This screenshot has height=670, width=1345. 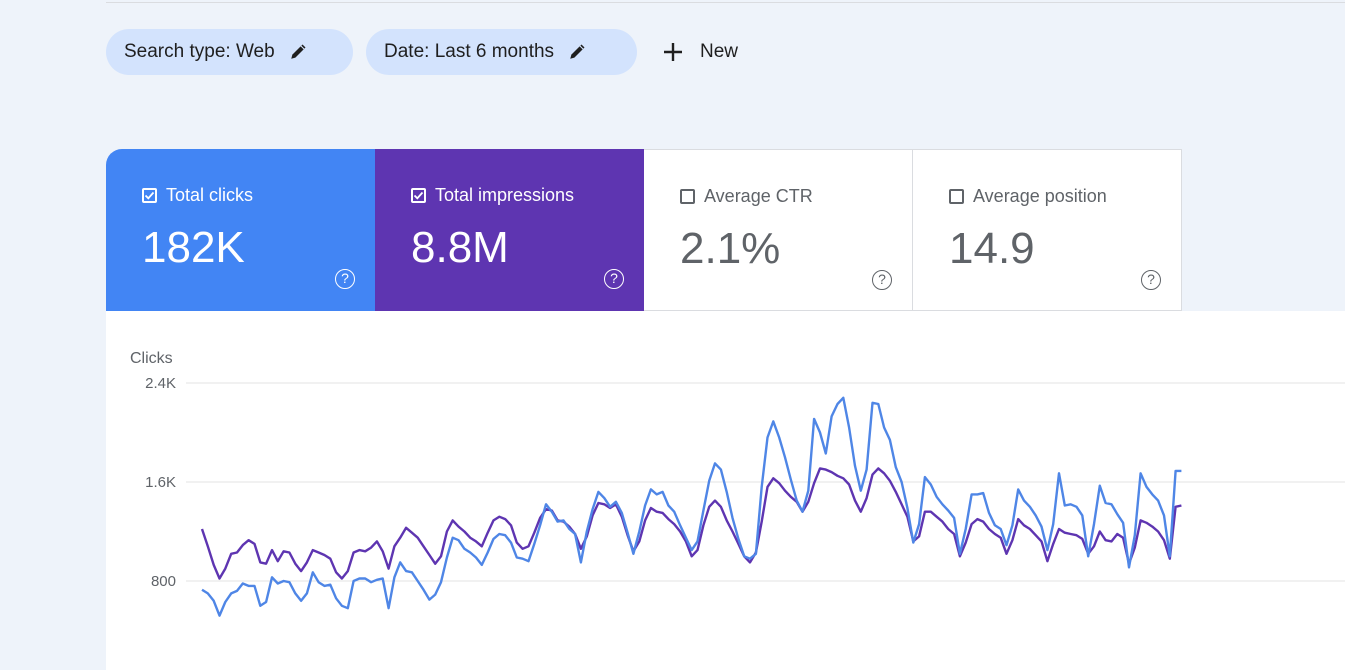 I want to click on average-ctr-value: 2.1%, so click(x=730, y=248).